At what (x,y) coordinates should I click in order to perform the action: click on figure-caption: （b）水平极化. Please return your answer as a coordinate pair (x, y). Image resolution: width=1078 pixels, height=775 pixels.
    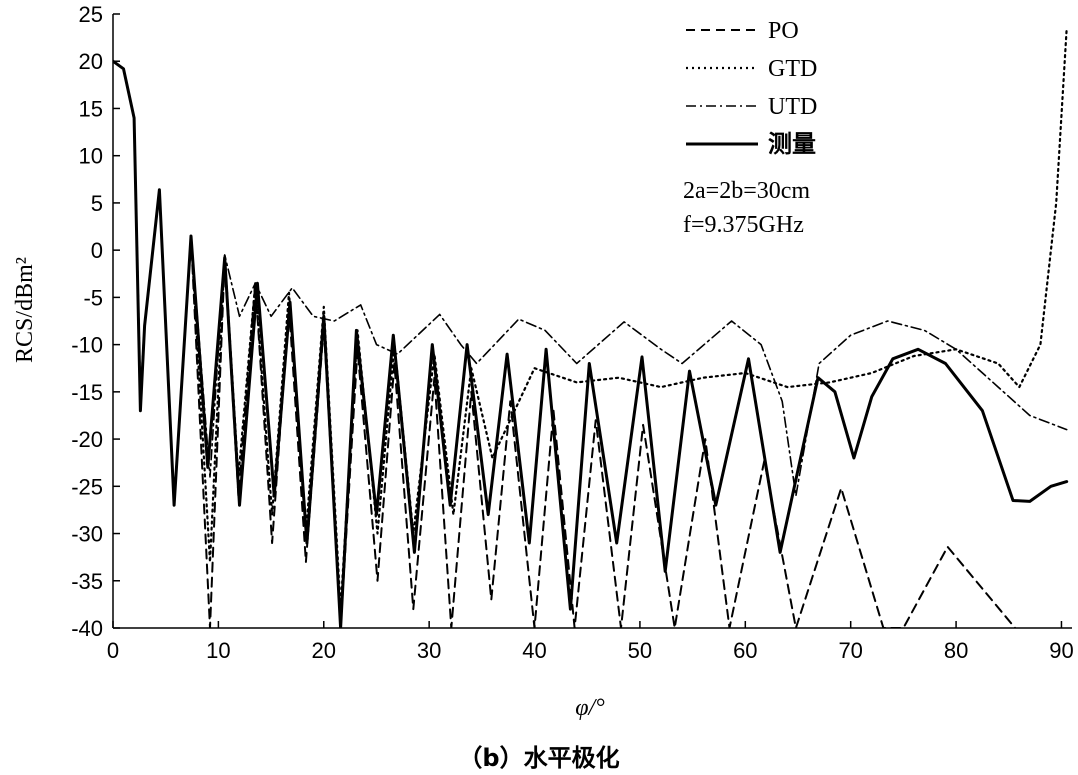
    Looking at the image, I should click on (539, 758).